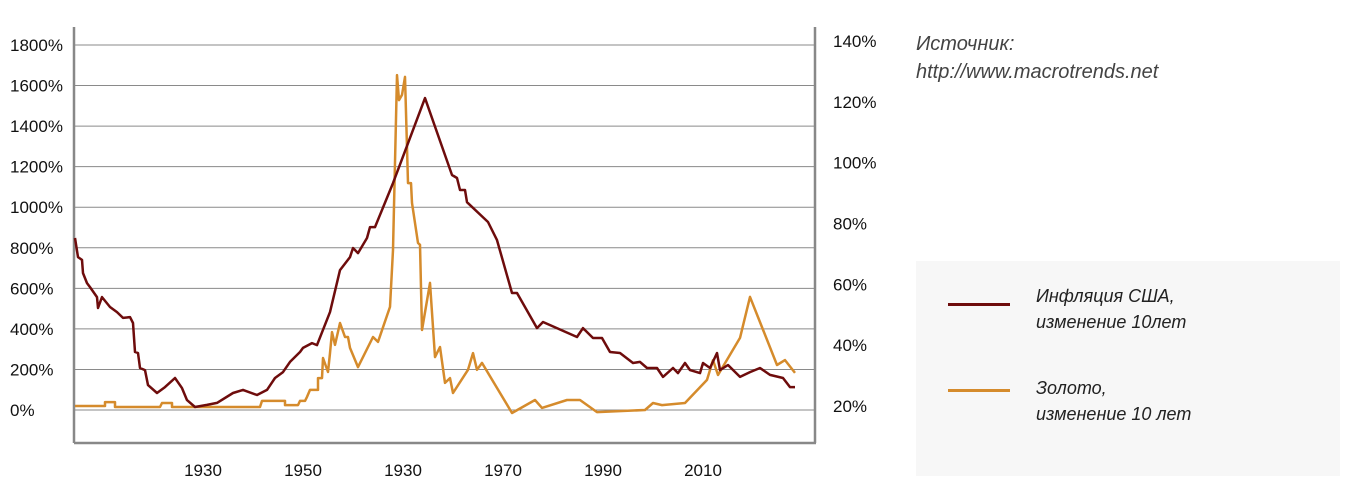 The height and width of the screenshot is (490, 1350). What do you see at coordinates (303, 470) in the screenshot?
I see `x-tick-label: 1950` at bounding box center [303, 470].